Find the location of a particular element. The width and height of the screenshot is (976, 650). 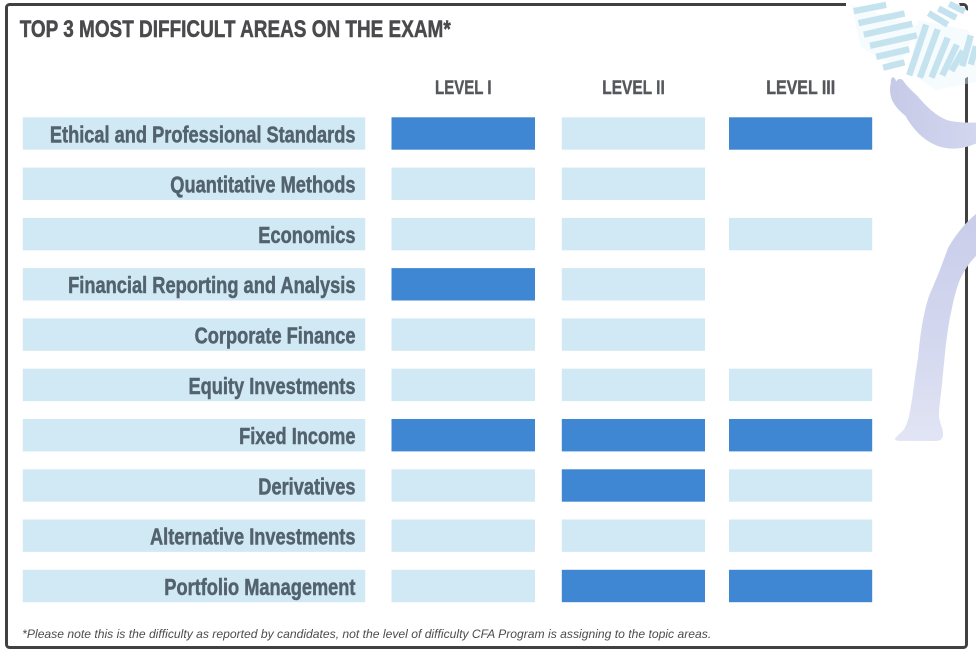

svg-text: Corporate Finance is located at coordinates (275, 336).